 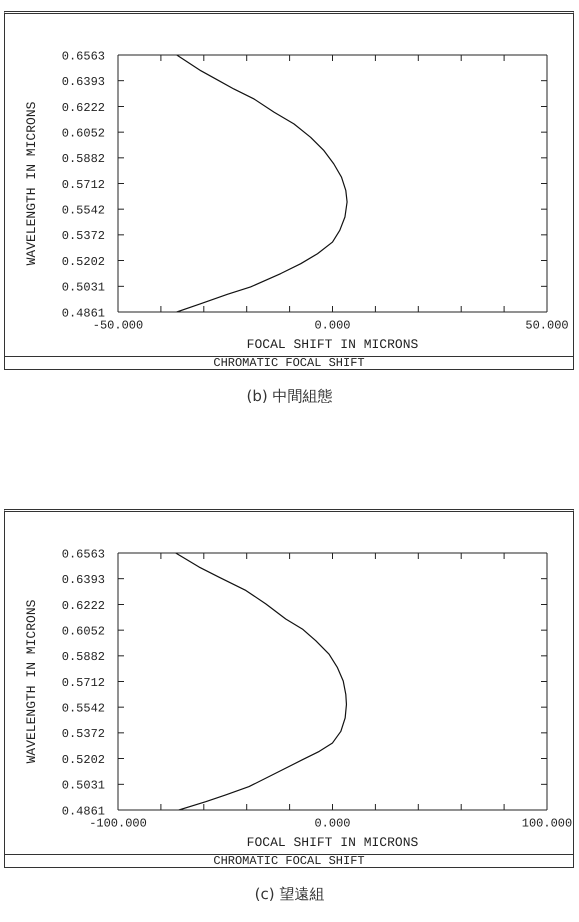 What do you see at coordinates (118, 325) in the screenshot?
I see `x-tick-label: -50.000` at bounding box center [118, 325].